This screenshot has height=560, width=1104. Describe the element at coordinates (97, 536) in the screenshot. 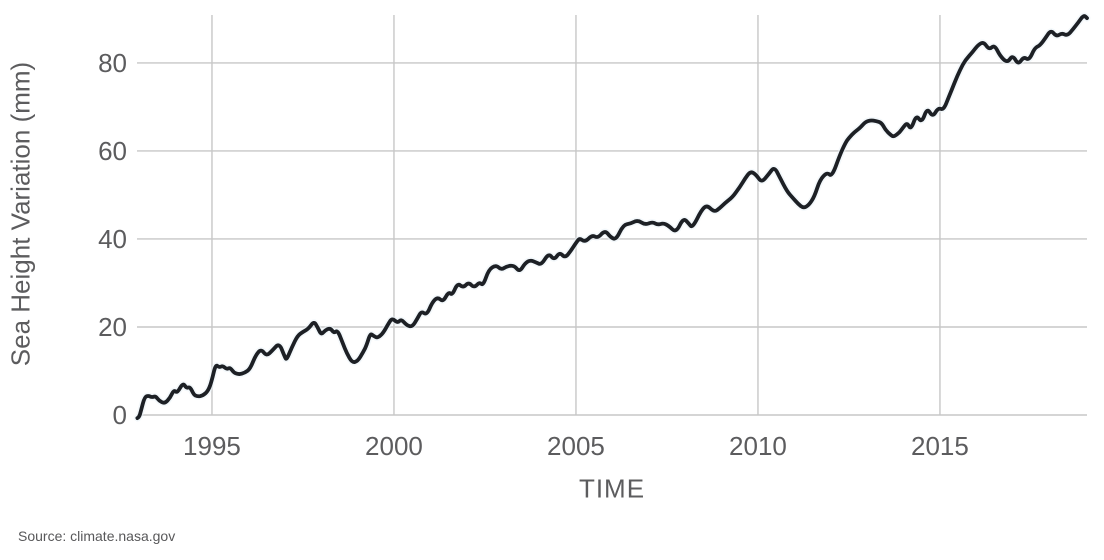

I see `source-text: Source: climate.nasa.gov` at that location.